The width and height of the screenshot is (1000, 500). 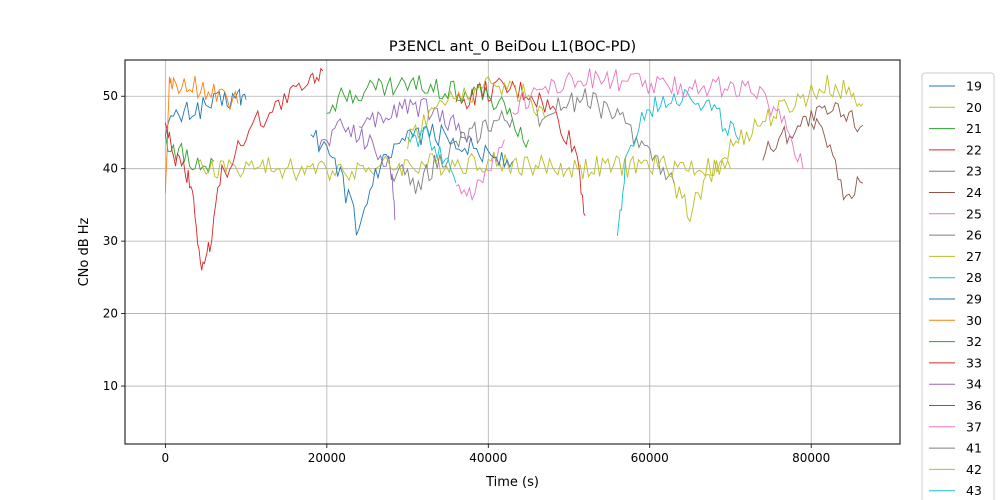 I want to click on y-axis-label: CNo dB Hz, so click(x=84, y=251).